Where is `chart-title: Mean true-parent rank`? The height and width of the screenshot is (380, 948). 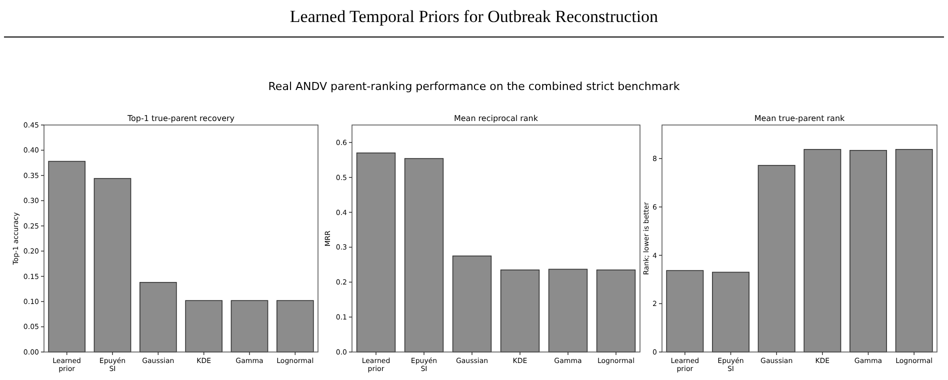 chart-title: Mean true-parent rank is located at coordinates (800, 118).